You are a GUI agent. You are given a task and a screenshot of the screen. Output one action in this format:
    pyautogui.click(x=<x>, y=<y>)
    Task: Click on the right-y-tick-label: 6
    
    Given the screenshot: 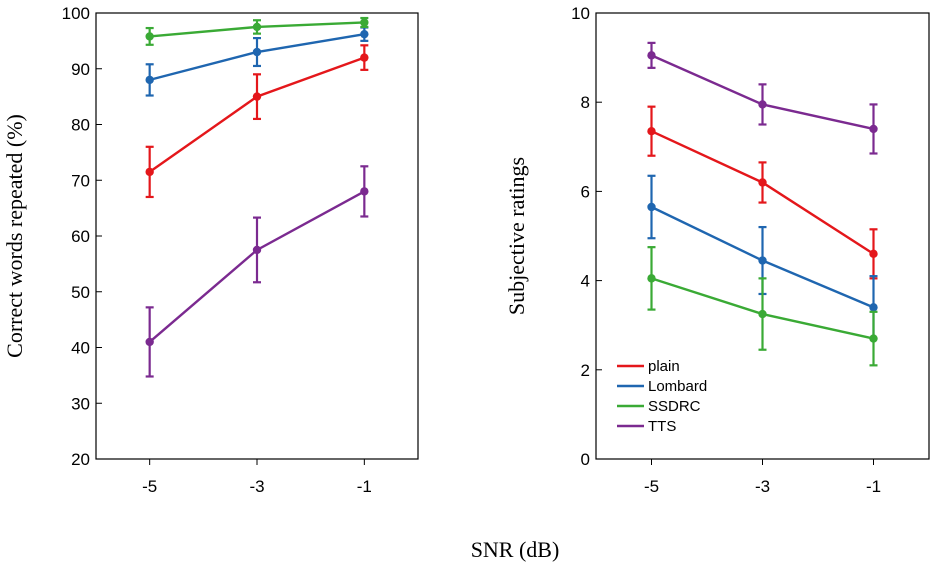 What is the action you would take?
    pyautogui.click(x=585, y=191)
    